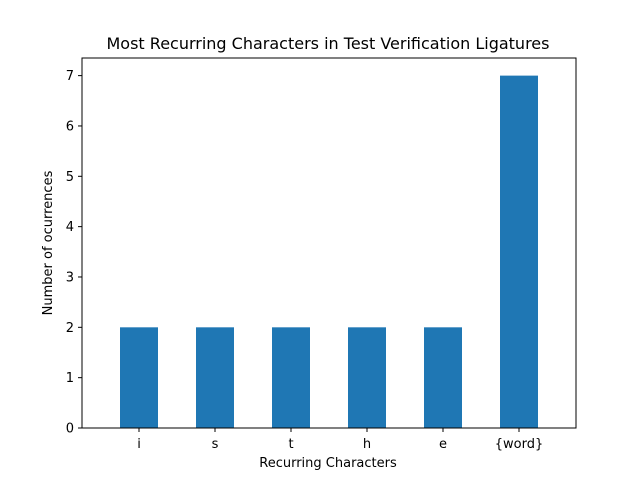 This screenshot has width=640, height=484. Describe the element at coordinates (367, 444) in the screenshot. I see `x-tick-label-3: h` at that location.